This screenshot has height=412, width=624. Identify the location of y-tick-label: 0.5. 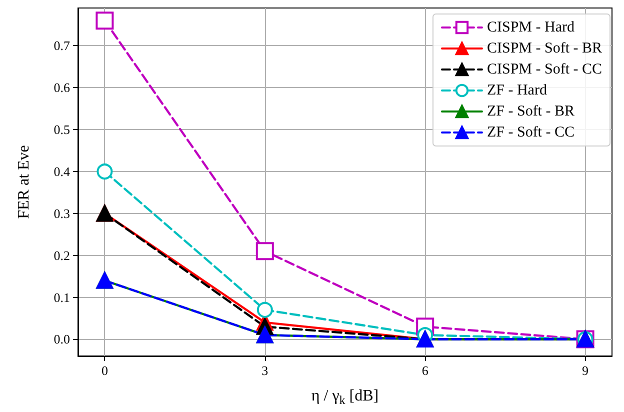
(62, 130).